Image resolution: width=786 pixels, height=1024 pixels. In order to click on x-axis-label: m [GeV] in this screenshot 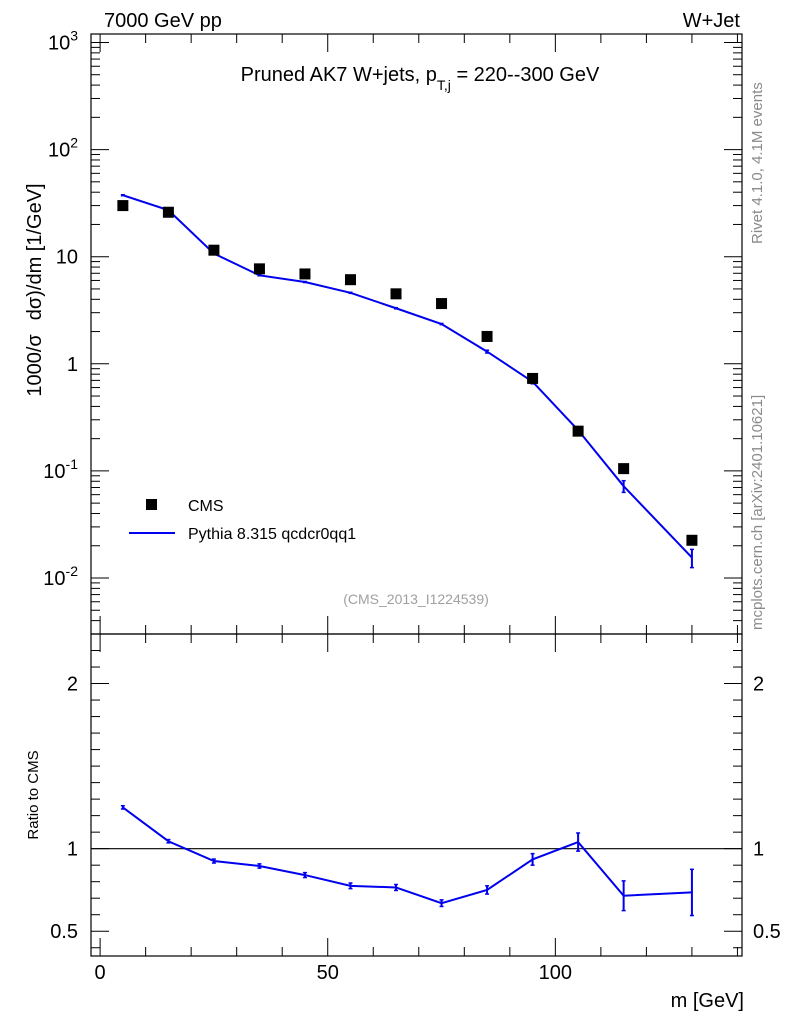, I will do `click(707, 1001)`.